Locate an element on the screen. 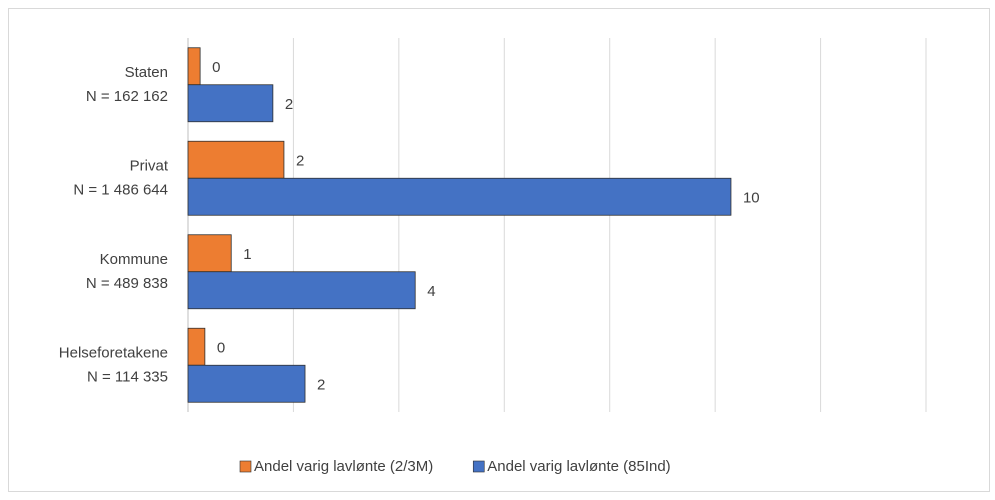  legend-label: Andel varig lavlønte (85Ind) is located at coordinates (578, 466).